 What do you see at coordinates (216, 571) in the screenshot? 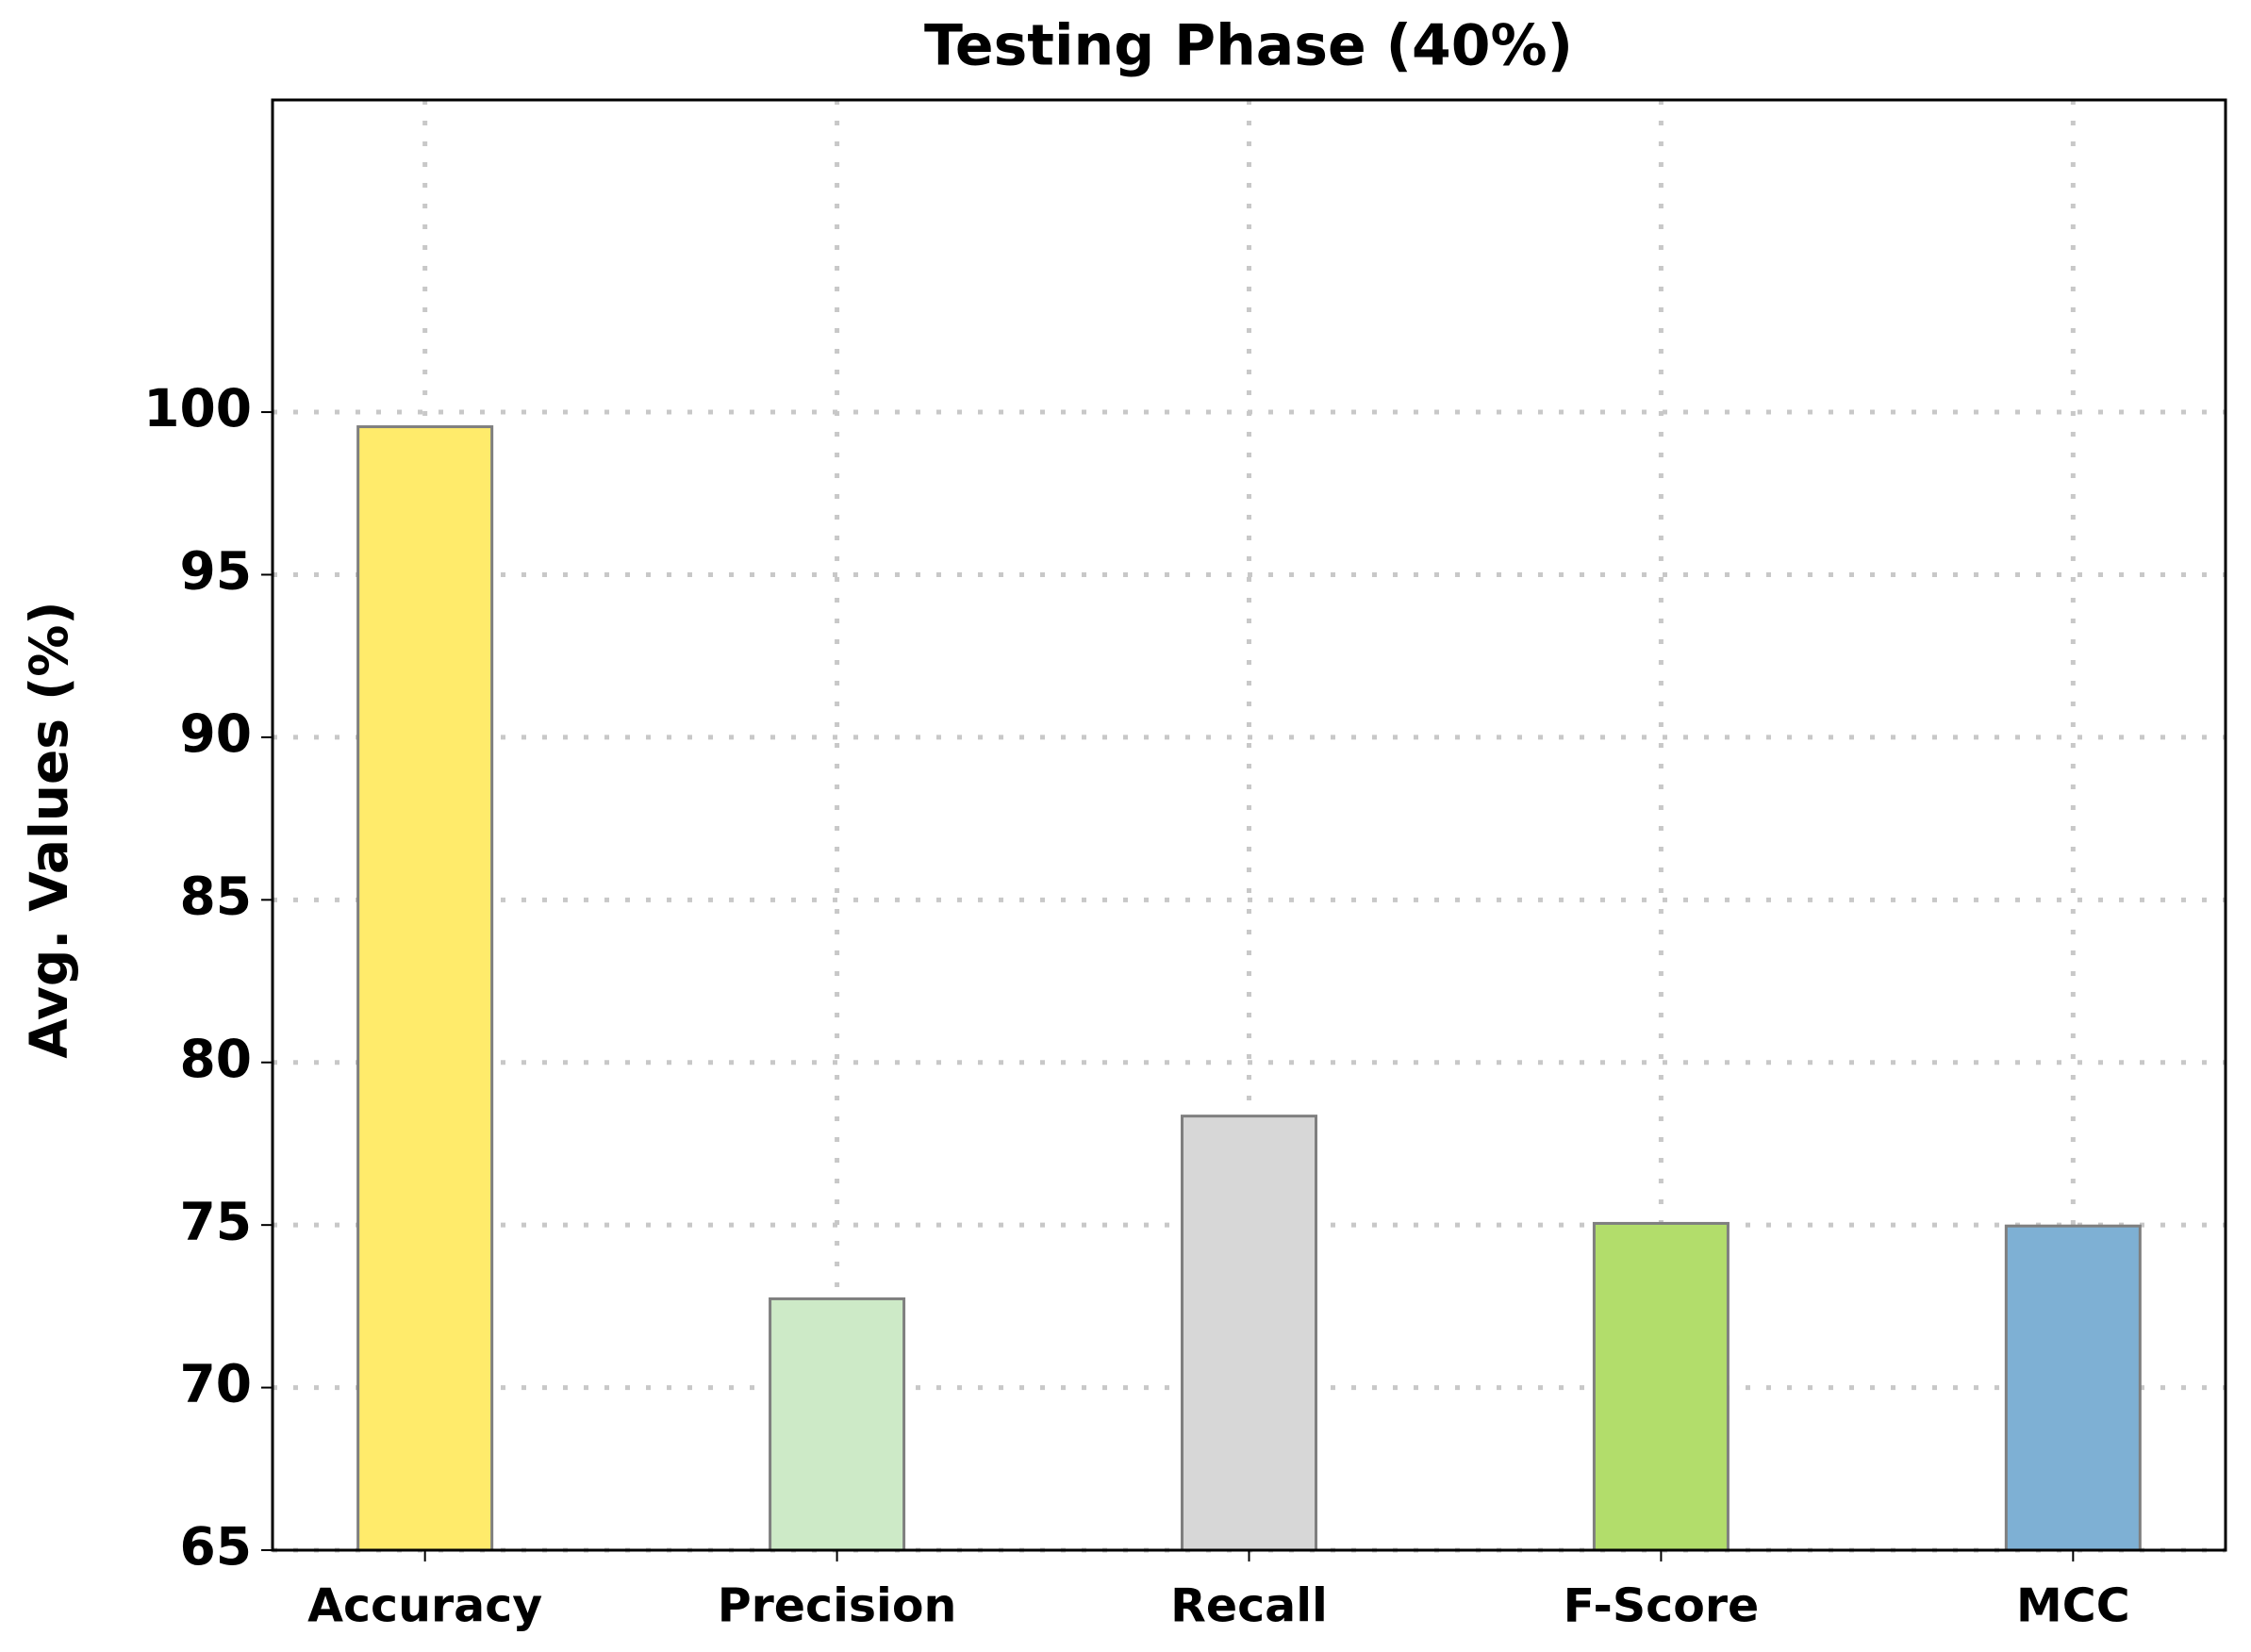
I see `y-tick-label: 95` at bounding box center [216, 571].